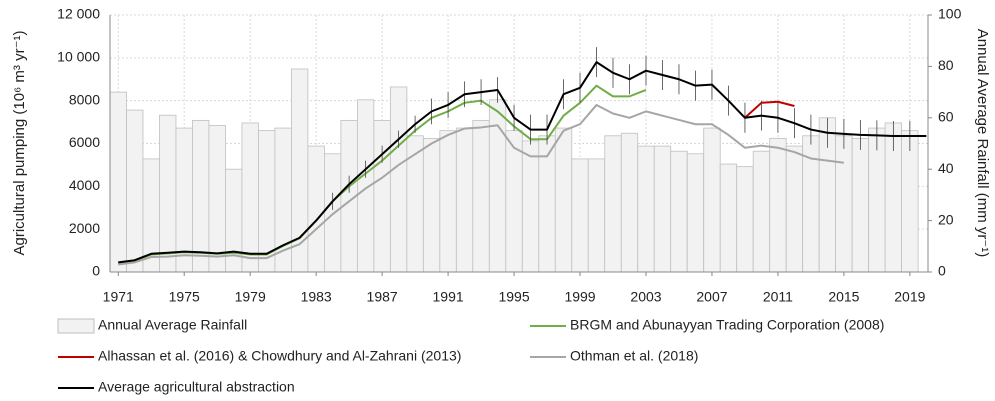  I want to click on legend-label: Annual Average Rainfall, so click(172, 325).